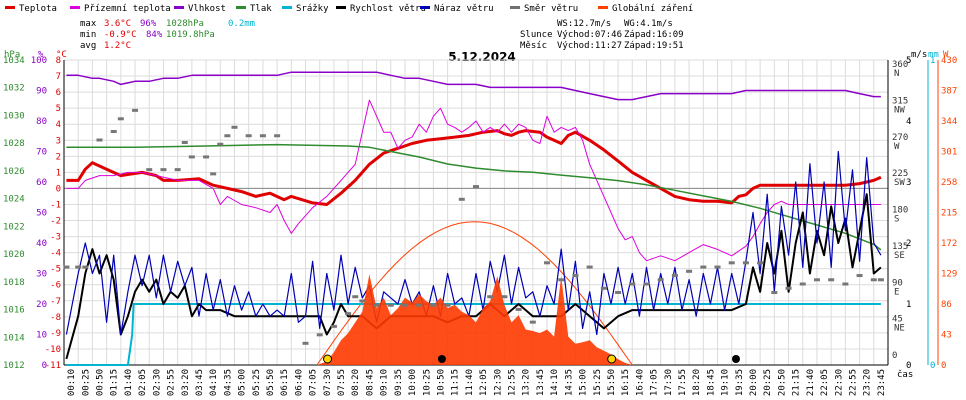  I want to click on unit-hpa: hPa, so click(12, 55).